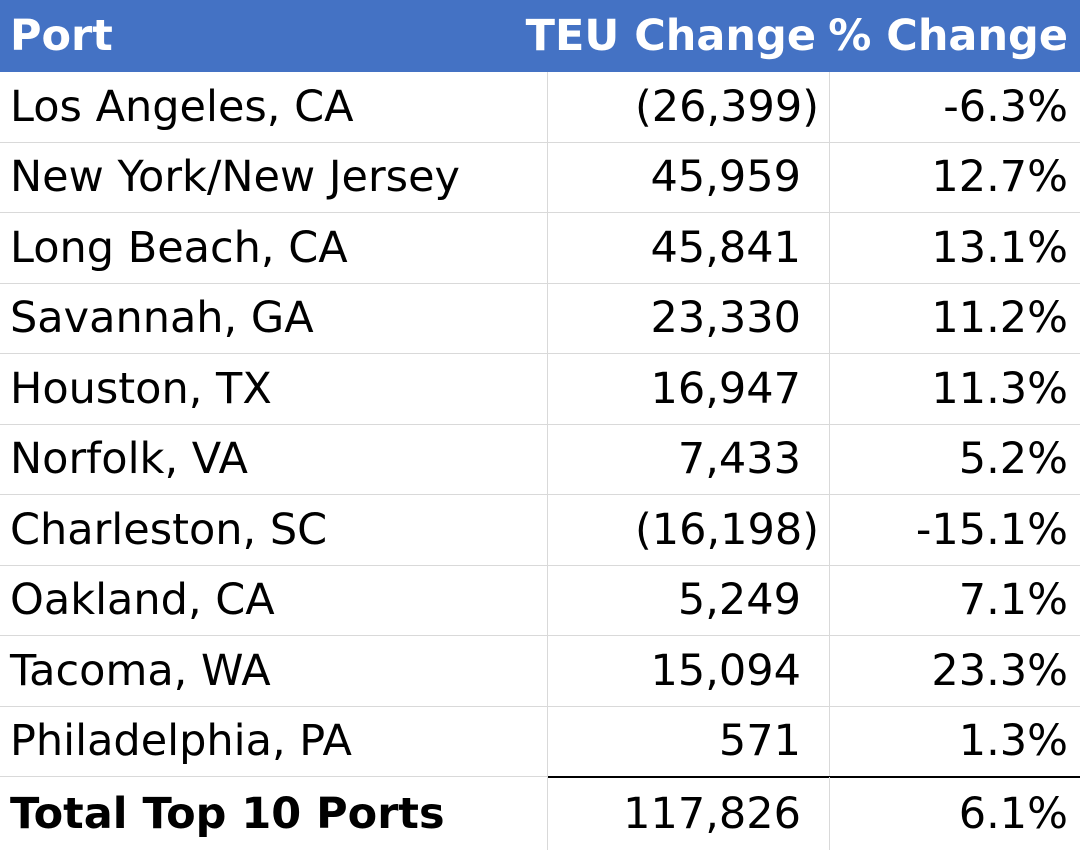  I want to click on teu-change-cell: 23,330, so click(689, 318).